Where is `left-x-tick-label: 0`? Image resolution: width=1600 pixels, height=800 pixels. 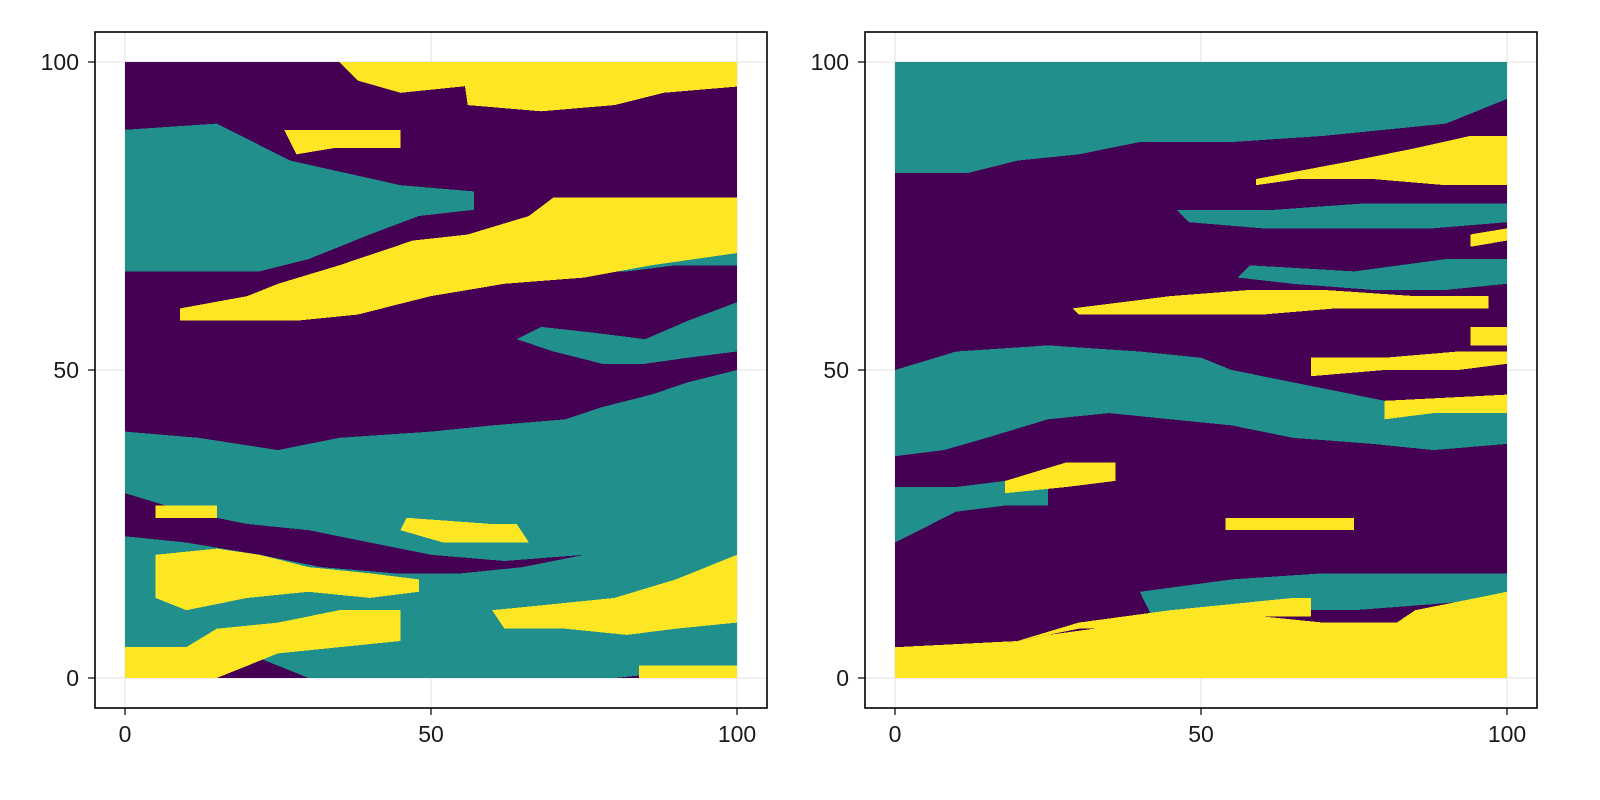
left-x-tick-label: 0 is located at coordinates (125, 734).